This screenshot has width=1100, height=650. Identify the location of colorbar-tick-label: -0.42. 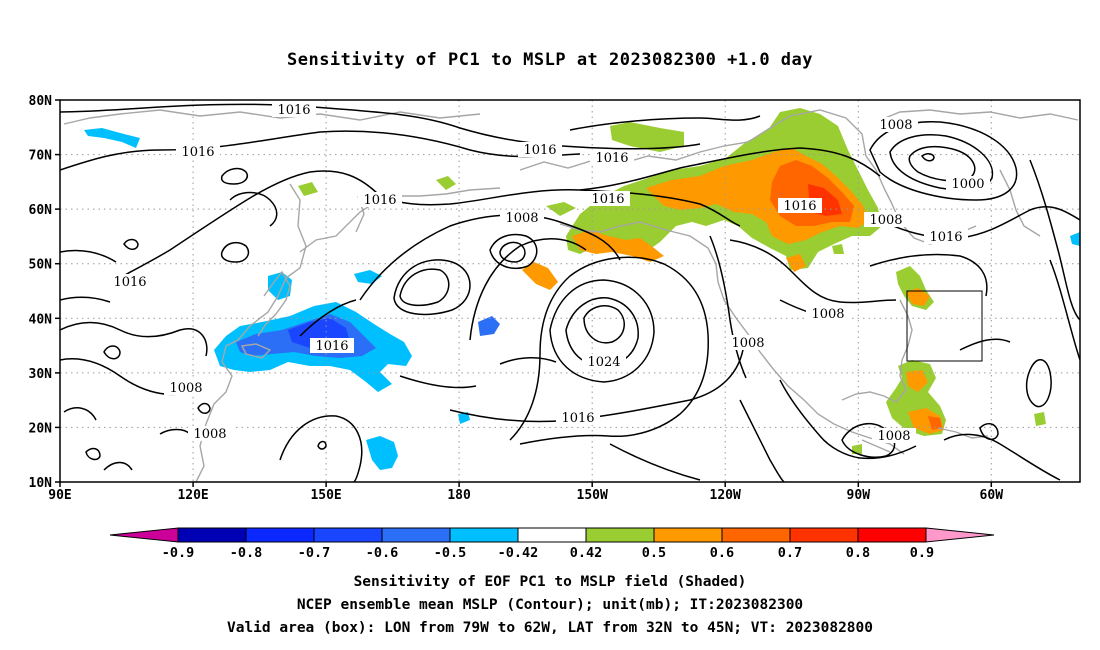
(518, 553).